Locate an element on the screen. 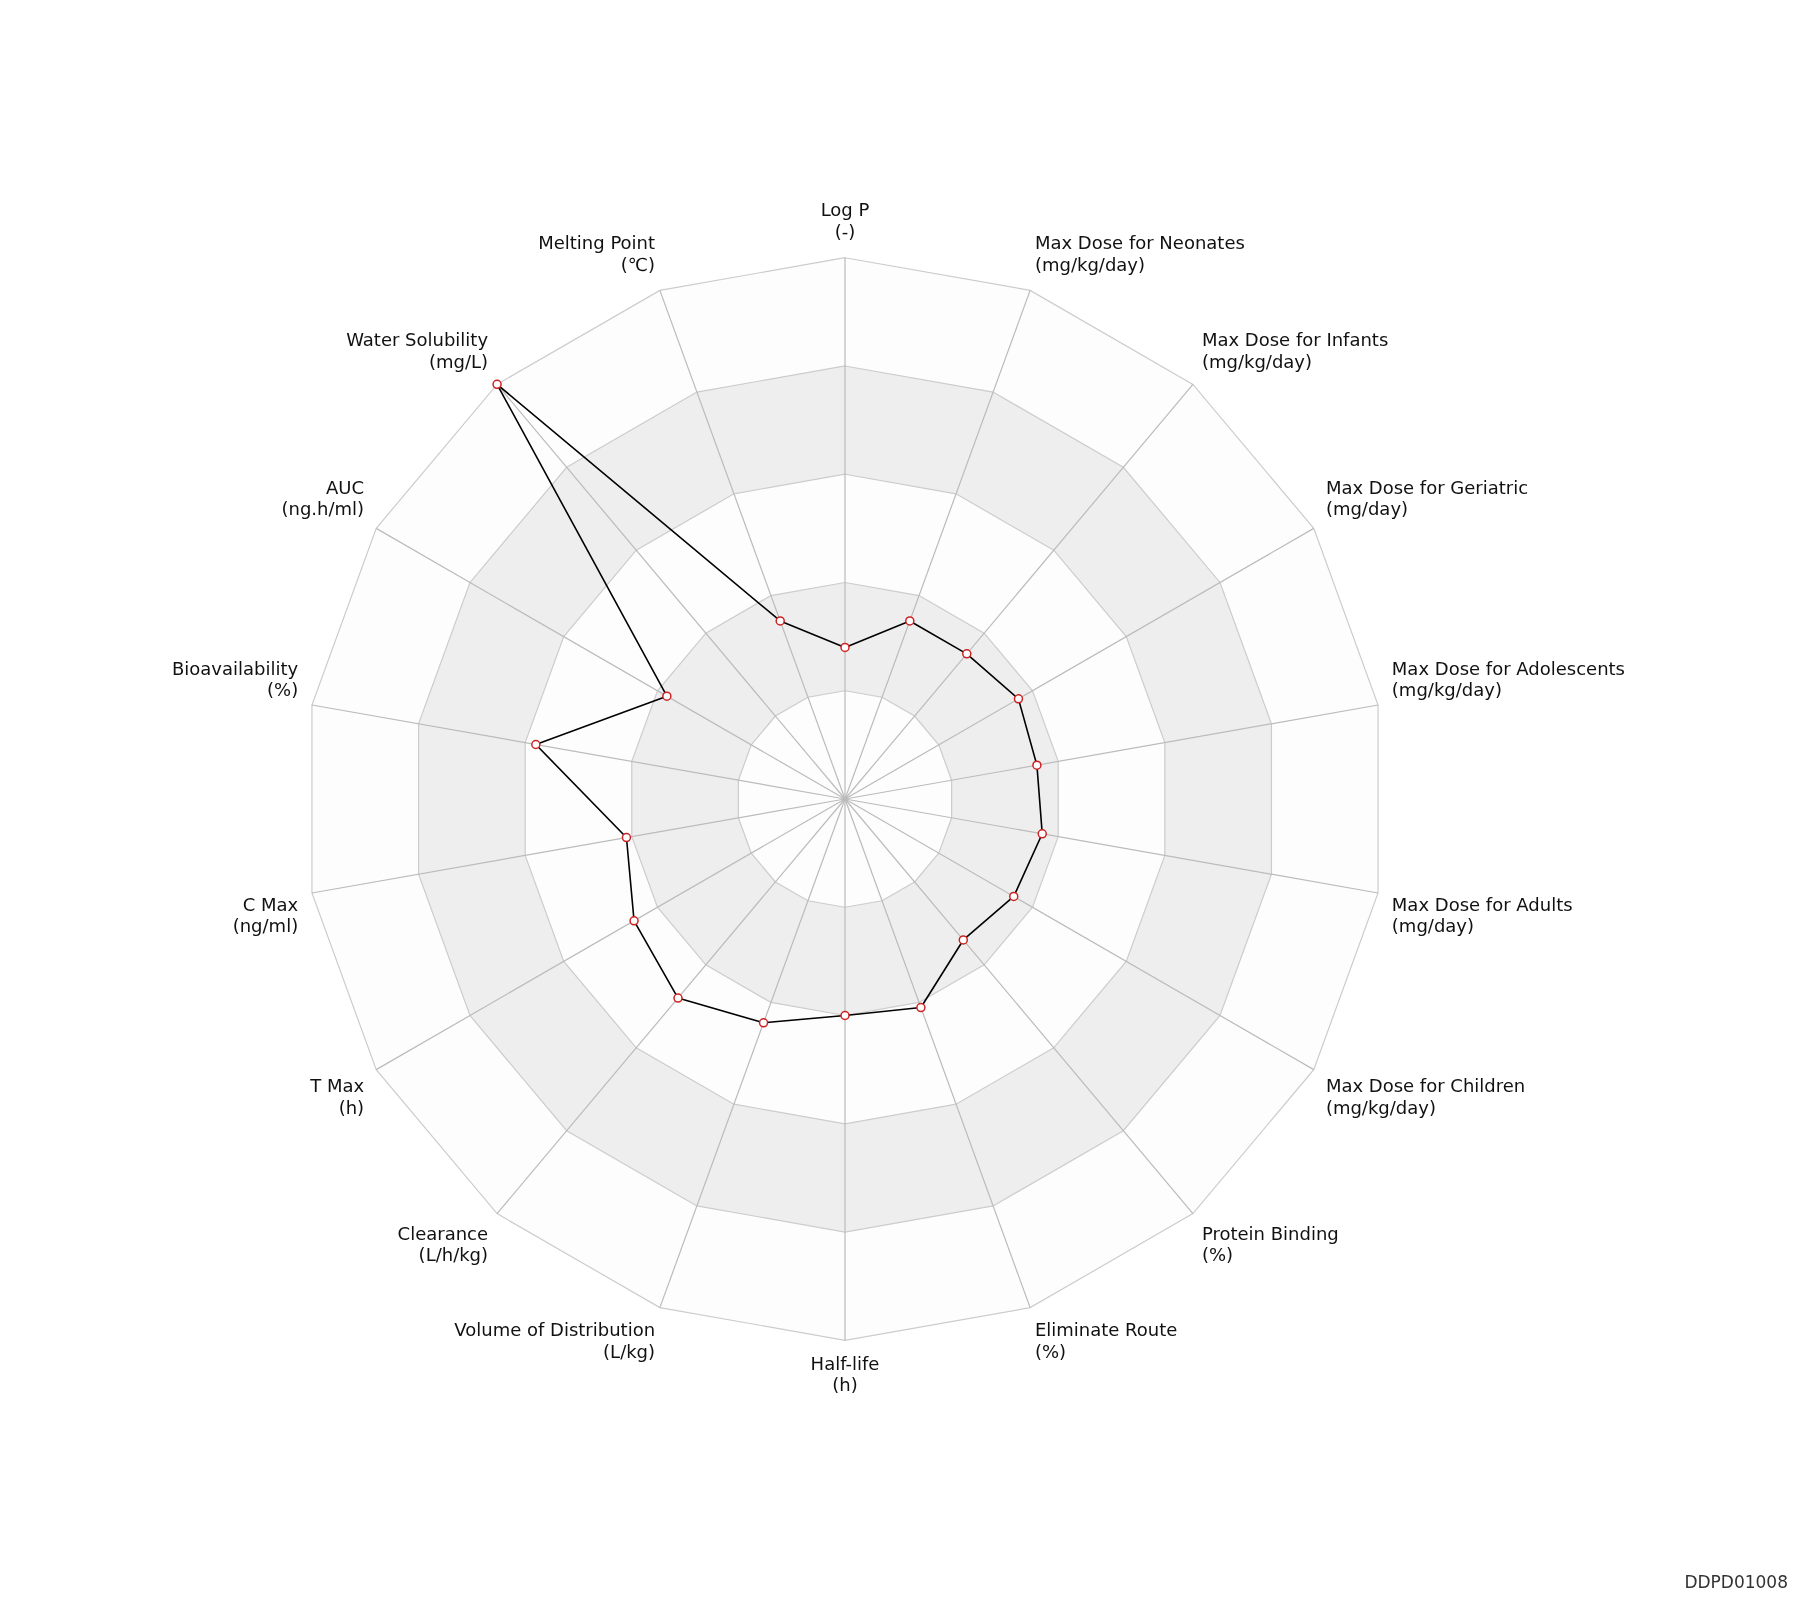 Image resolution: width=1800 pixels, height=1600 pixels. spoke-label: Bioavailability (%) is located at coordinates (235, 679).